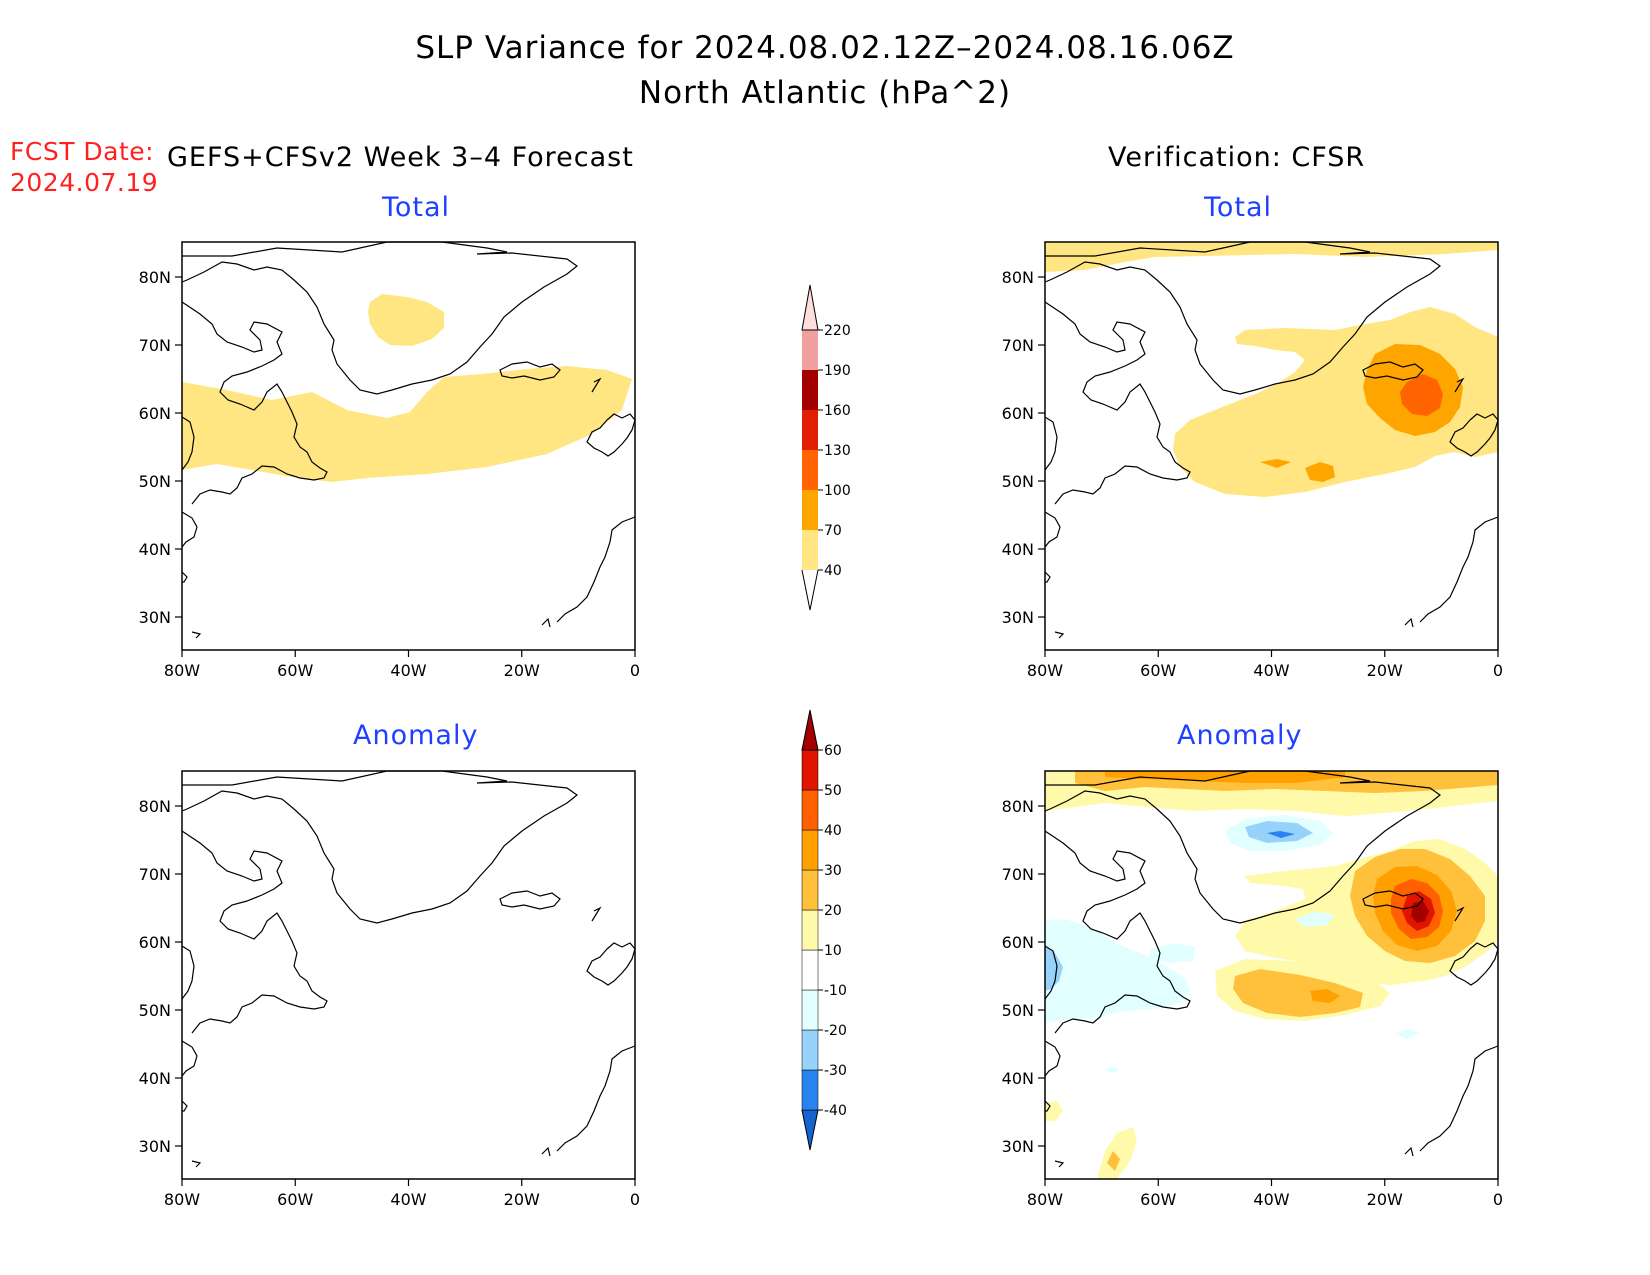 This screenshot has height=1275, width=1650. I want to click on shaded-variance-verification, so click(1271, 369).